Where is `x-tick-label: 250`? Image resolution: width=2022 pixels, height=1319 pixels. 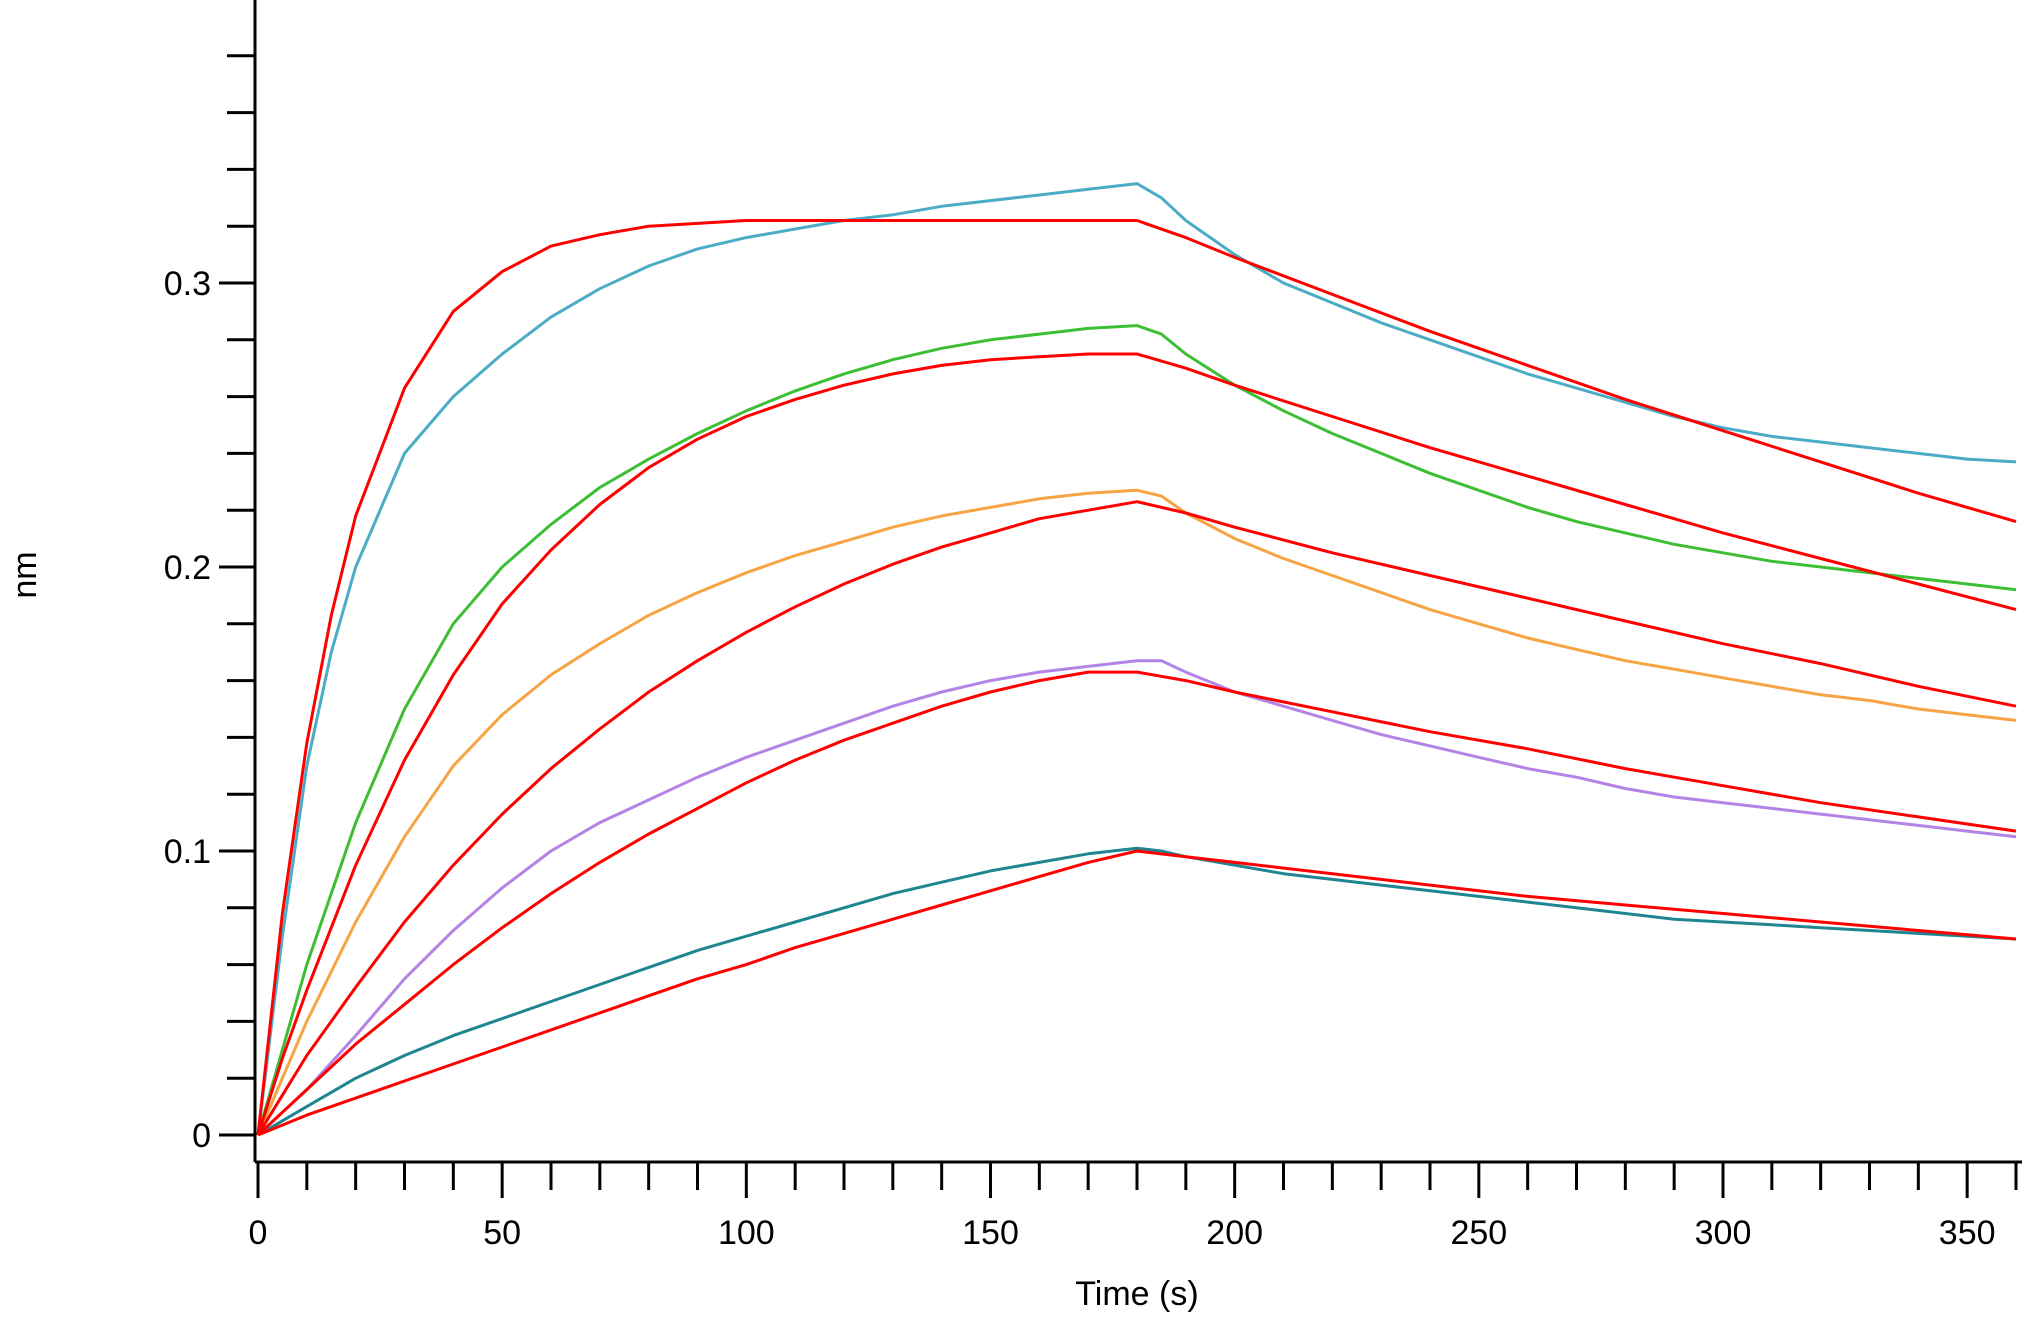
x-tick-label: 250 is located at coordinates (1478, 1233).